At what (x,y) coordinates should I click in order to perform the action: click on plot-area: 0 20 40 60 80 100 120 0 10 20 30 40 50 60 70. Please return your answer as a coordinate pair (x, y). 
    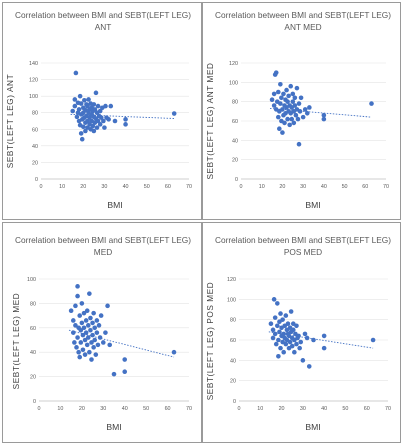
    Looking at the image, I should click on (309, 344).